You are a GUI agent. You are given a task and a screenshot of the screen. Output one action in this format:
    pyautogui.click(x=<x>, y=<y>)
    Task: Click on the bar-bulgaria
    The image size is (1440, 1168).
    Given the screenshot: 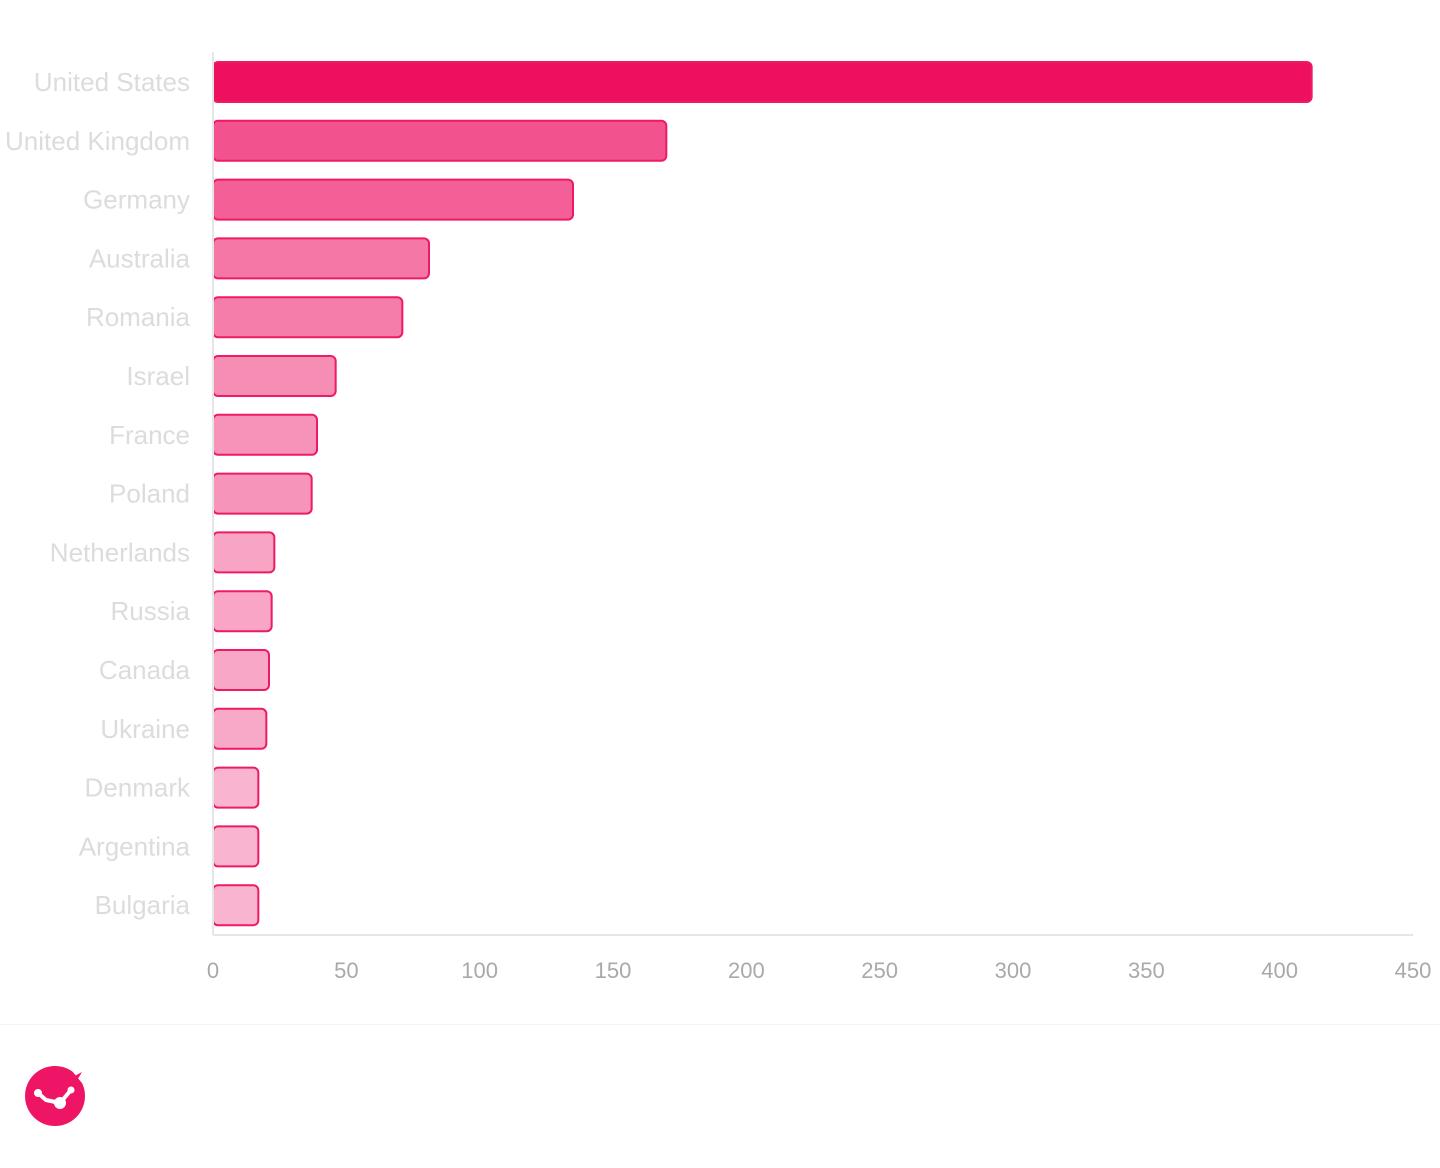 What is the action you would take?
    pyautogui.click(x=236, y=905)
    